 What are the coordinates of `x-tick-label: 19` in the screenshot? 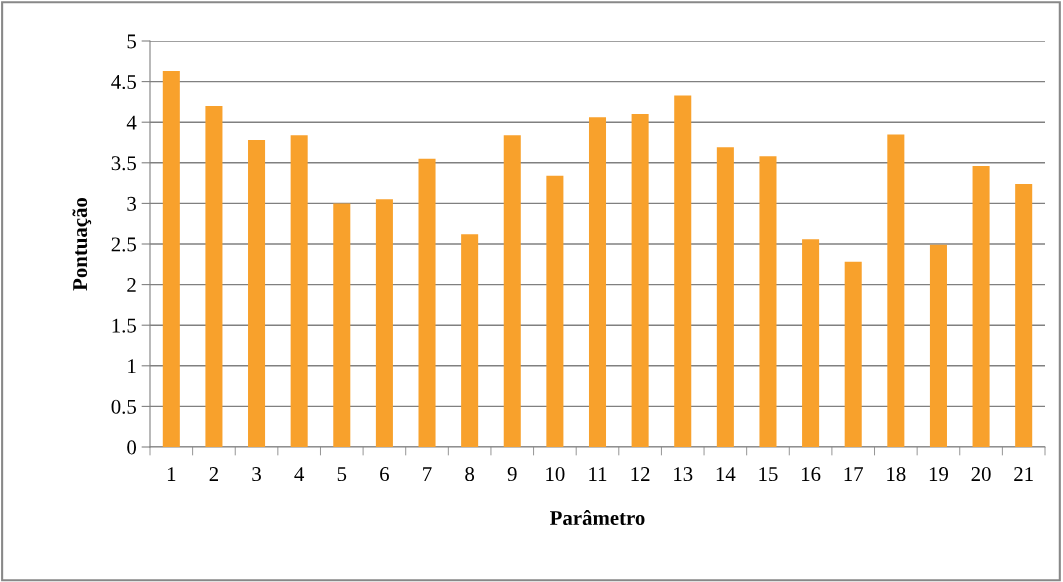 It's located at (939, 474).